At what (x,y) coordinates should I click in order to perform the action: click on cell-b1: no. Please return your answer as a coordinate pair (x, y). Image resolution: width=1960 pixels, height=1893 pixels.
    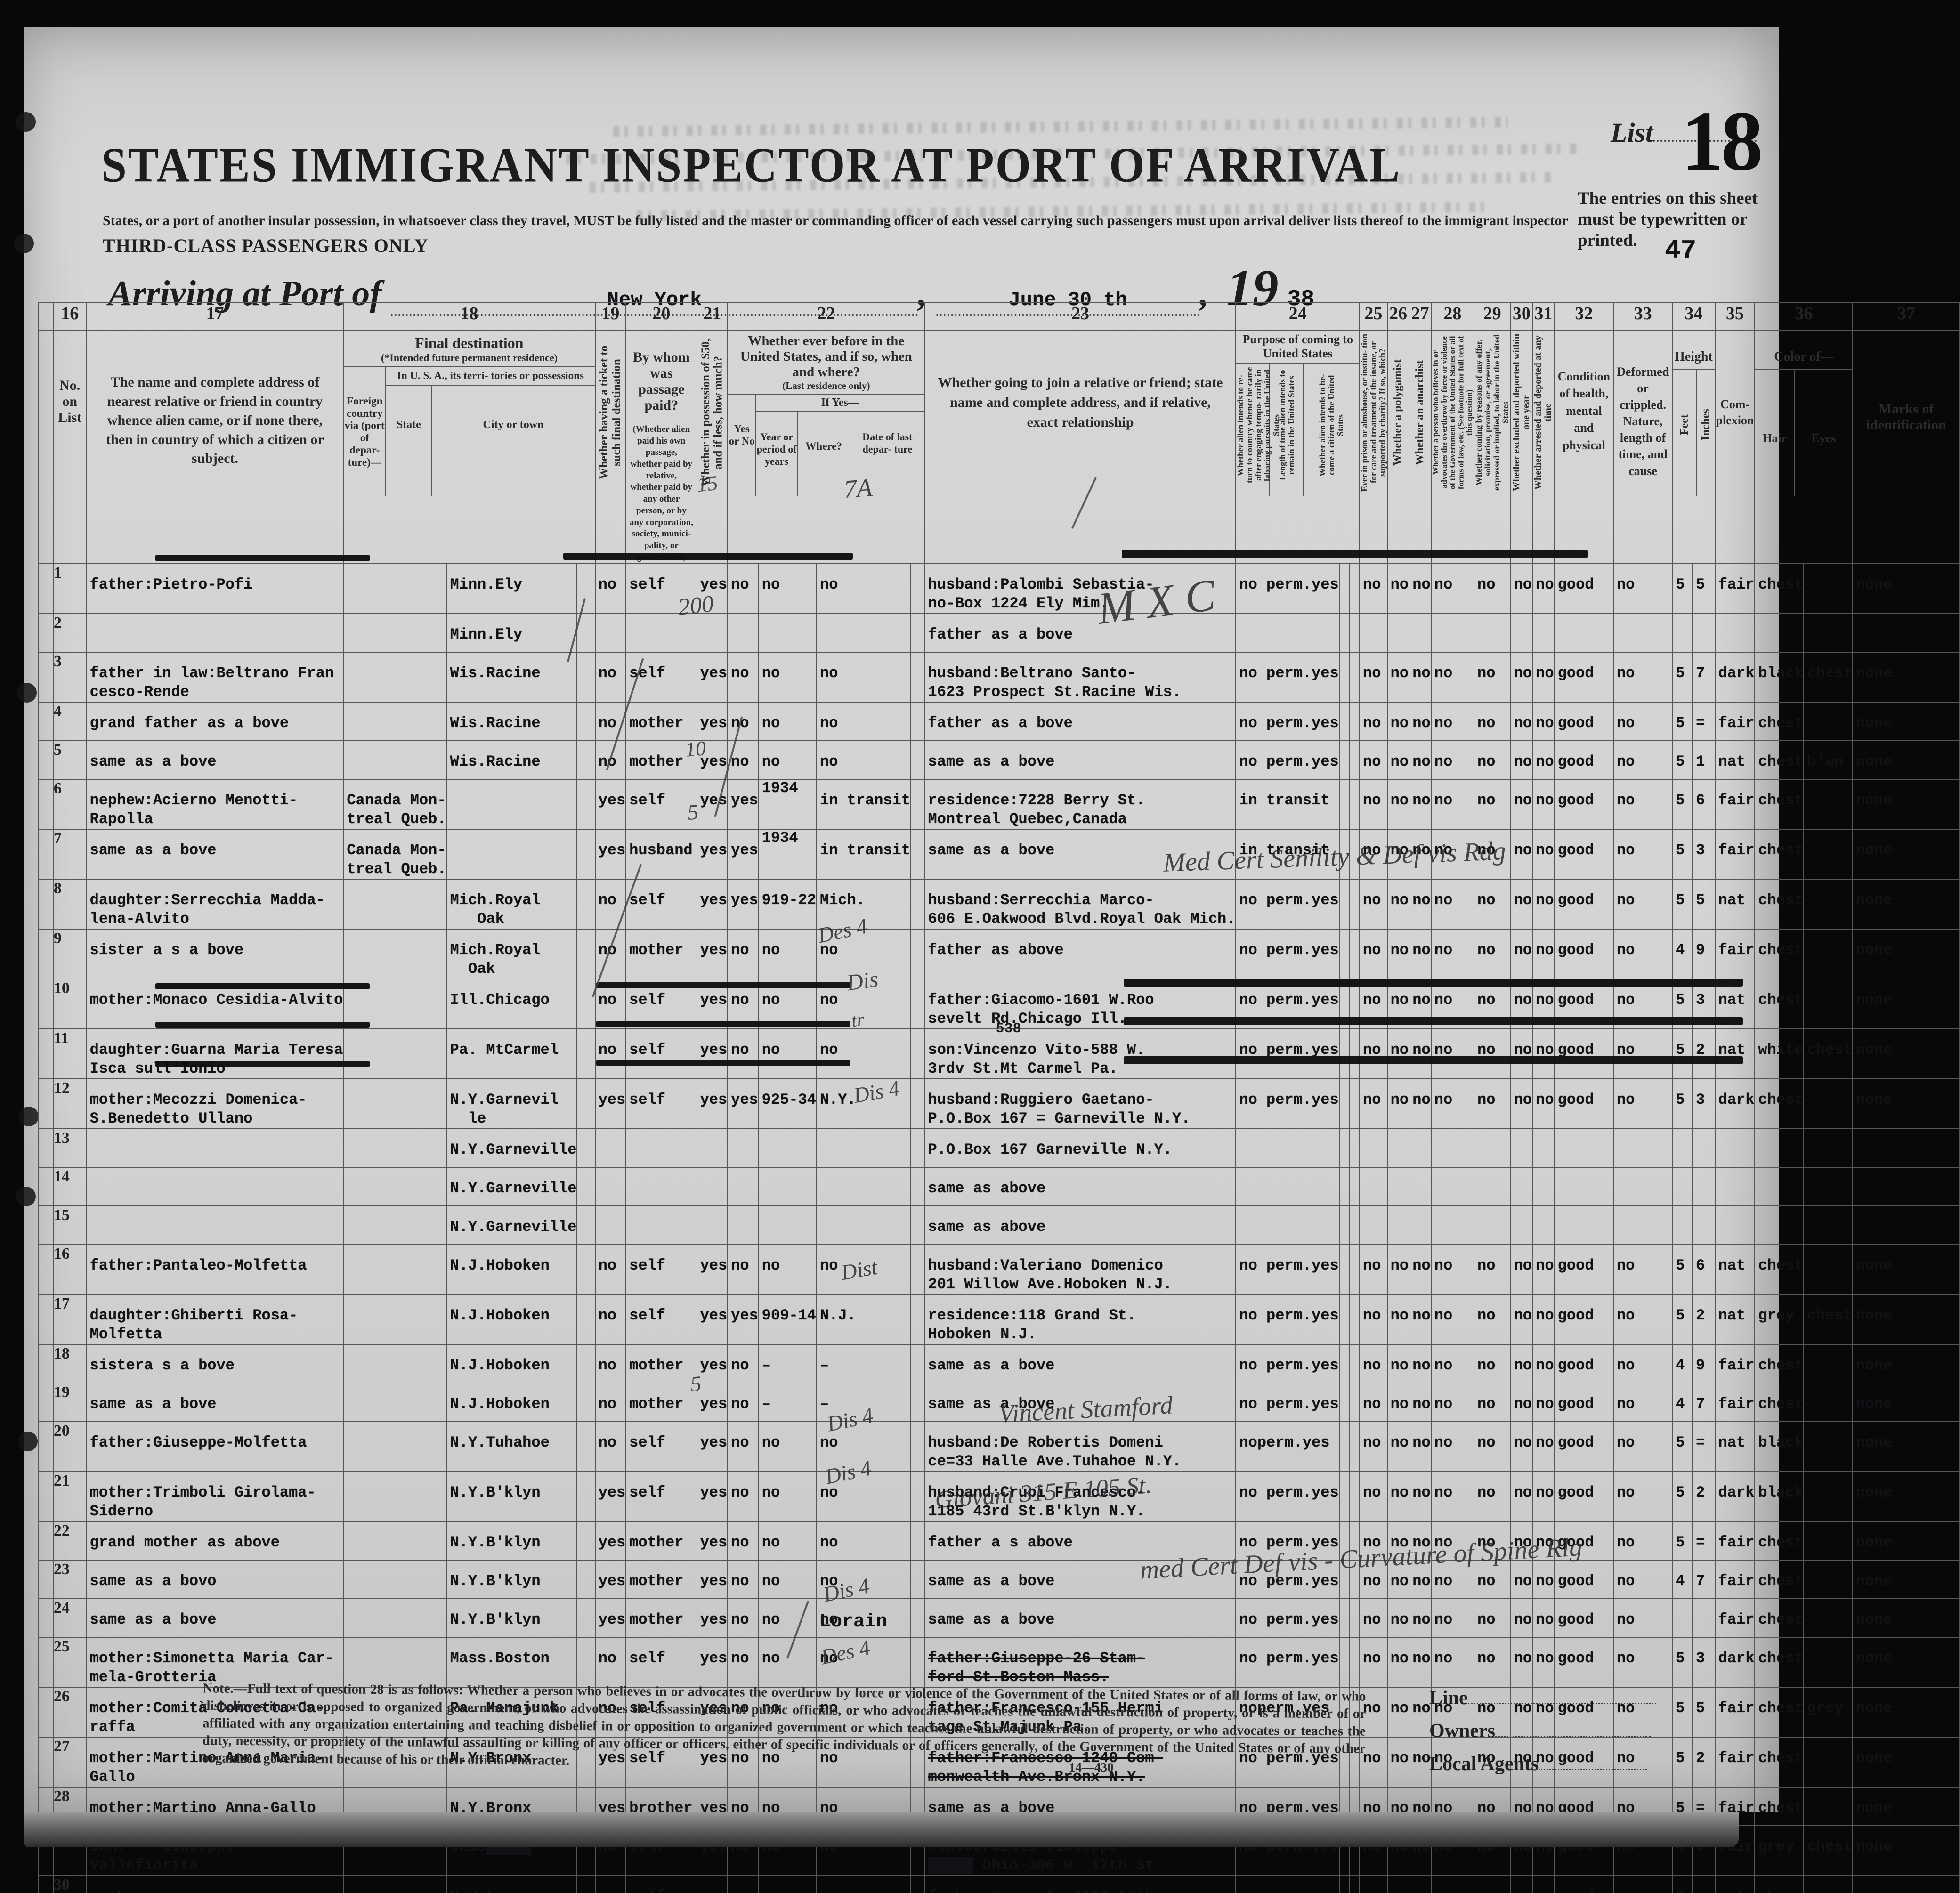
    Looking at the image, I should click on (743, 1497).